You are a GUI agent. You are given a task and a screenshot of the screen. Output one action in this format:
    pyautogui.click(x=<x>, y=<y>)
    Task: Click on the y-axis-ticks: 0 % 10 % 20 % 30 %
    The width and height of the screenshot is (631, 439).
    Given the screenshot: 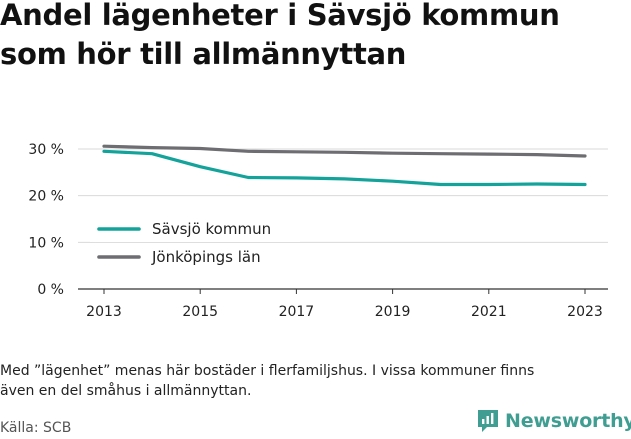 What is the action you would take?
    pyautogui.click(x=46, y=220)
    